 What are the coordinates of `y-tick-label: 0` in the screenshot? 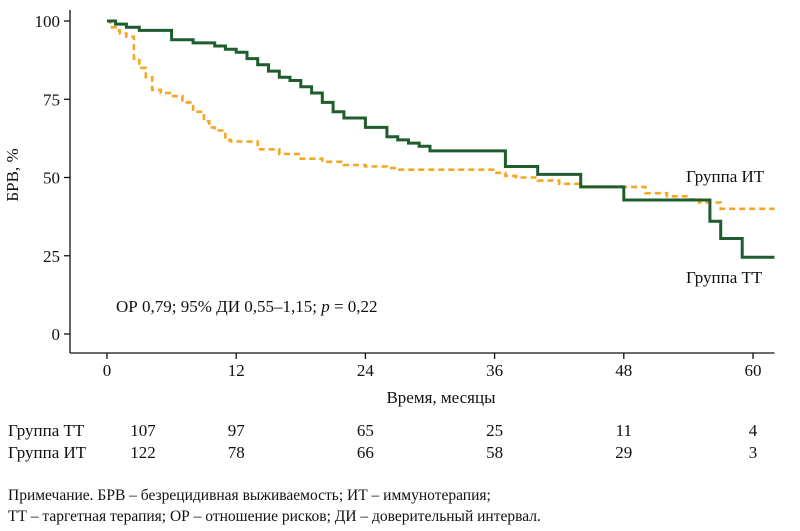 It's located at (56, 334).